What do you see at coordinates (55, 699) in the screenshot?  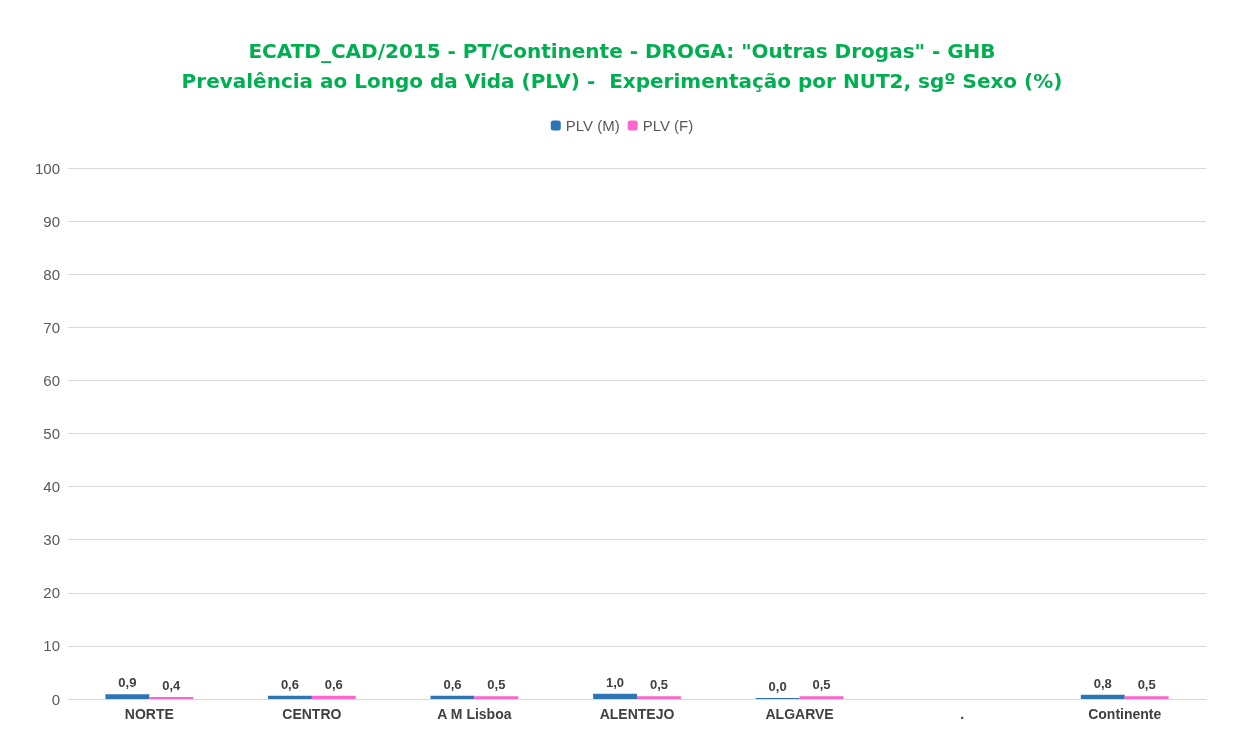 I see `y-tick-label: 0` at bounding box center [55, 699].